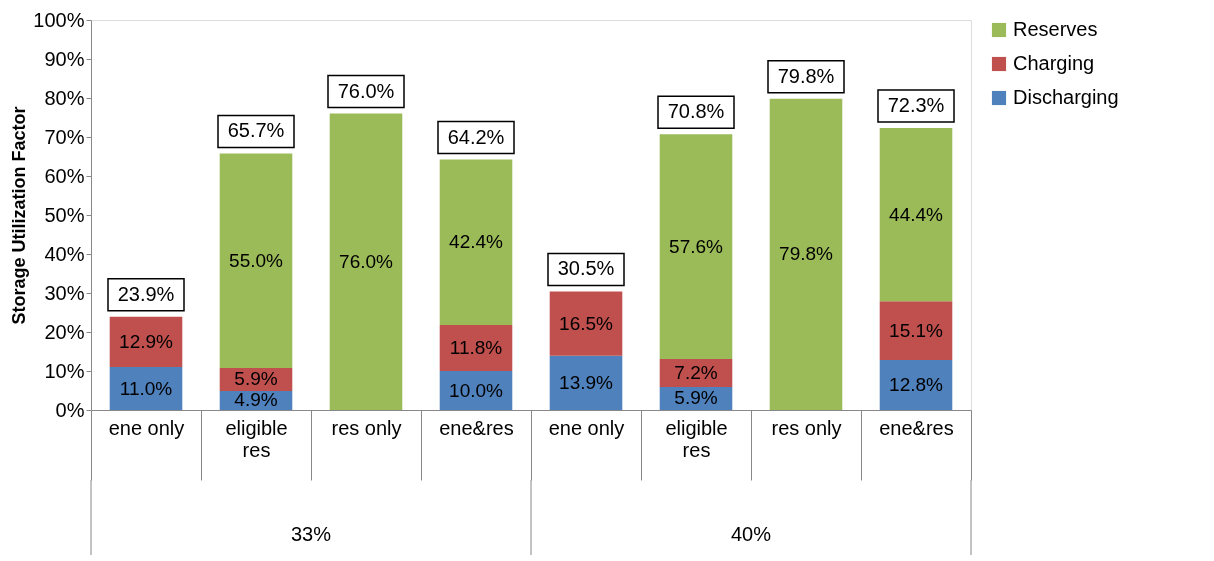  I want to click on data-label: 76.0%, so click(366, 261).